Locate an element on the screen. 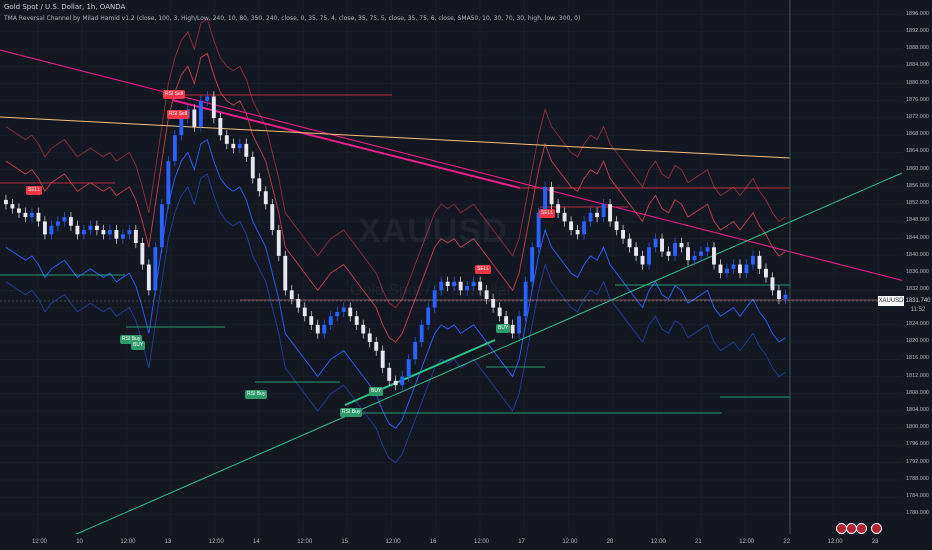 The width and height of the screenshot is (932, 550). price-tick-label: 1848.000 is located at coordinates (917, 220).